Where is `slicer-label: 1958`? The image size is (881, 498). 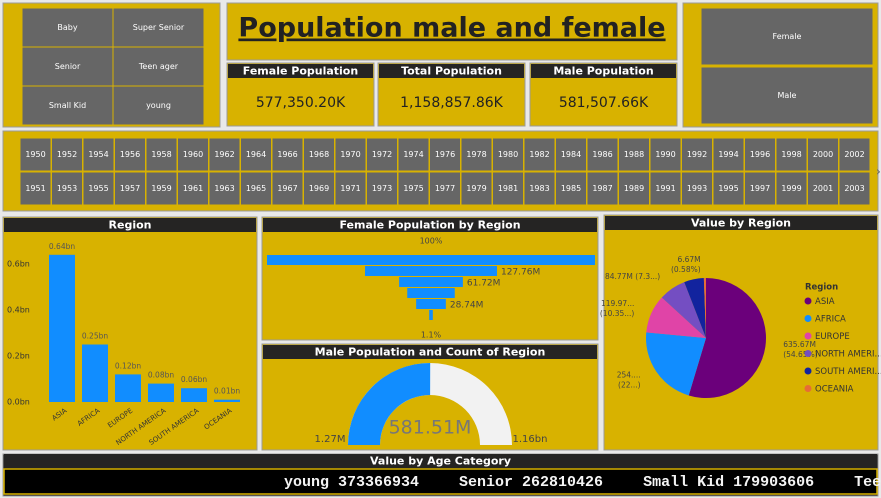 slicer-label: 1958 is located at coordinates (161, 154).